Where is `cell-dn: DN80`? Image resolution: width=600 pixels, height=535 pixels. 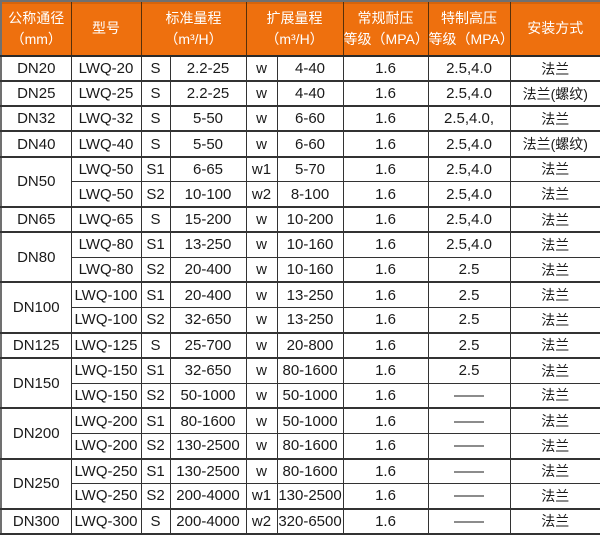 cell-dn: DN80 is located at coordinates (36, 257).